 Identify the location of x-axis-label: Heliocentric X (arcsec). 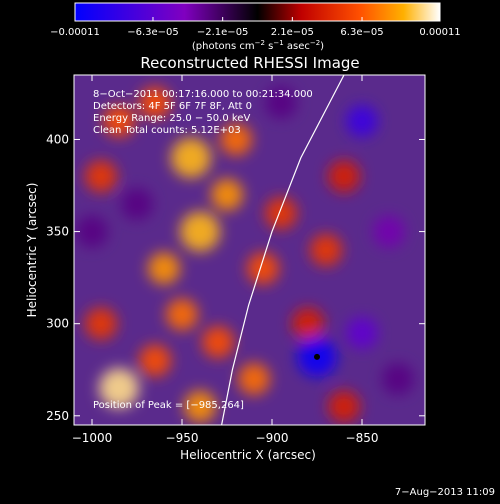
(248, 455).